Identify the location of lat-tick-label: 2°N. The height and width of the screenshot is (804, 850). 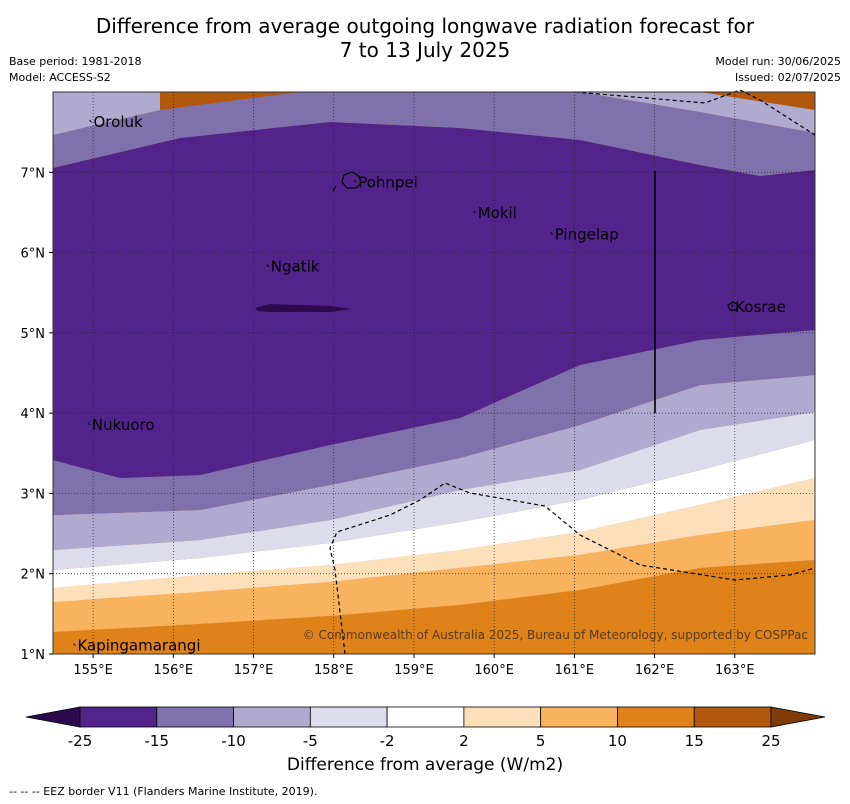
(33, 575).